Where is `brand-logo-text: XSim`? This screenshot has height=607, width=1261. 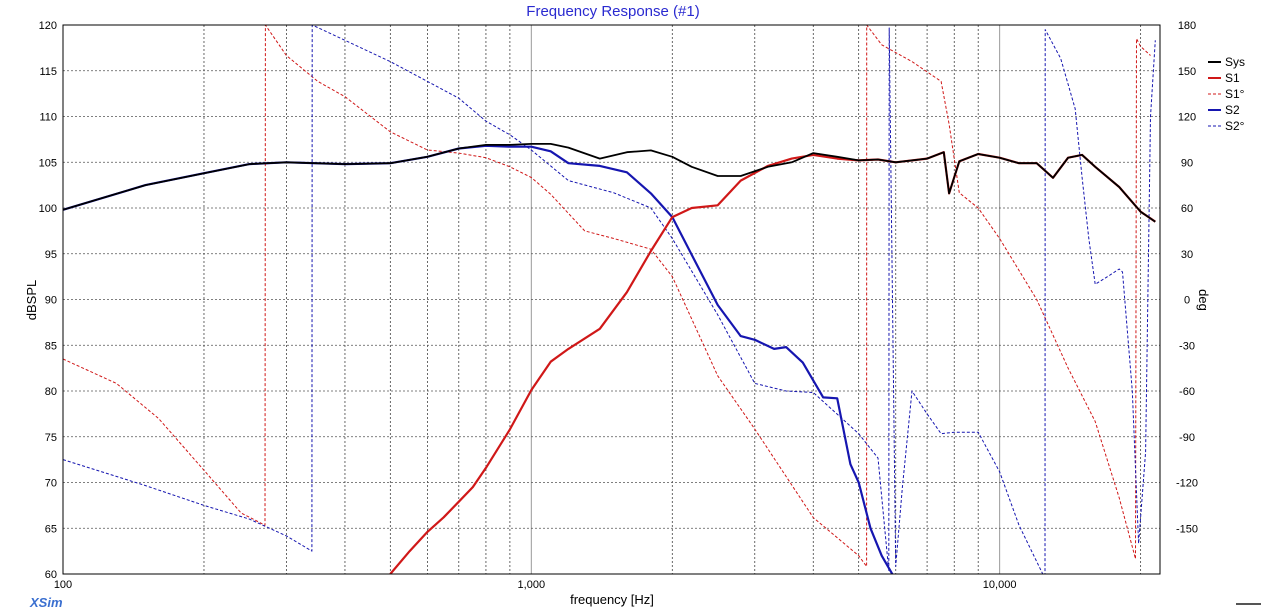 brand-logo-text: XSim is located at coordinates (46, 601).